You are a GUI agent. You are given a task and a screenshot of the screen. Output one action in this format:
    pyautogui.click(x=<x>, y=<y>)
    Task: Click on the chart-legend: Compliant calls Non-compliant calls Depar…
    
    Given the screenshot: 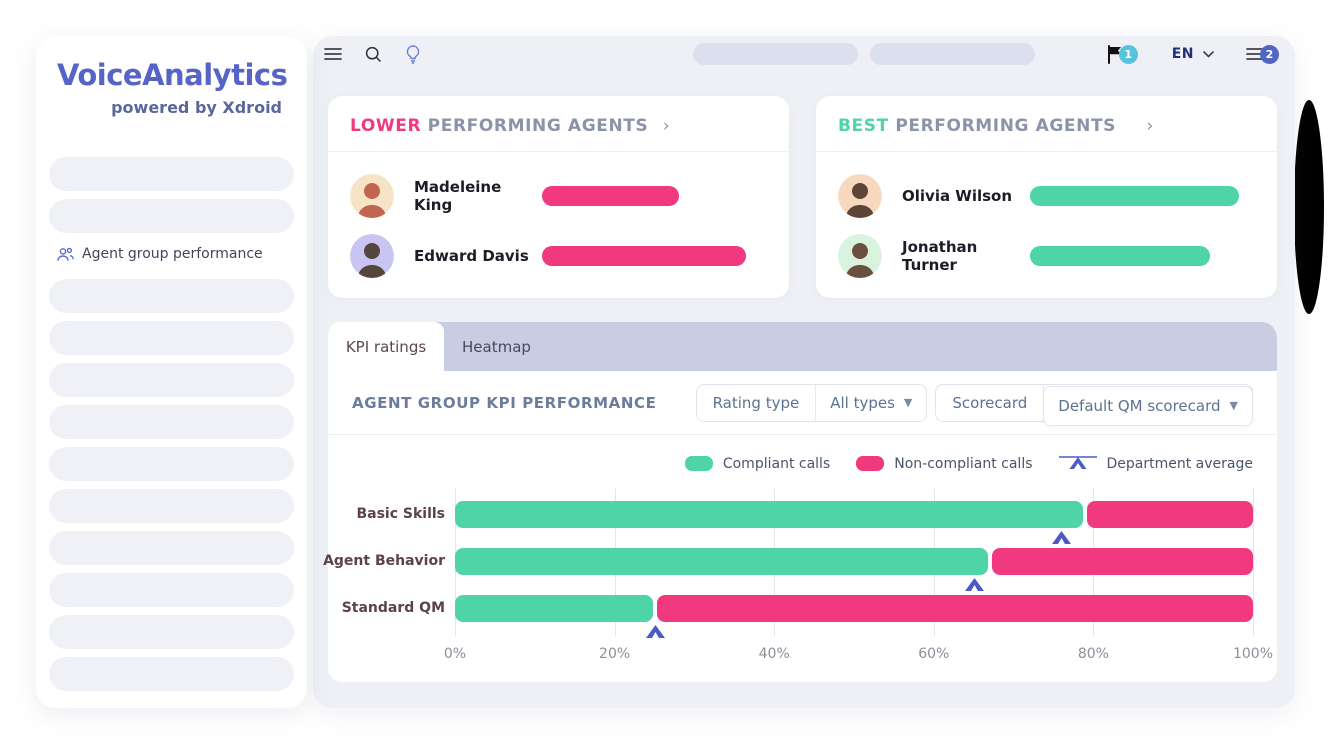 What is the action you would take?
    pyautogui.click(x=802, y=463)
    